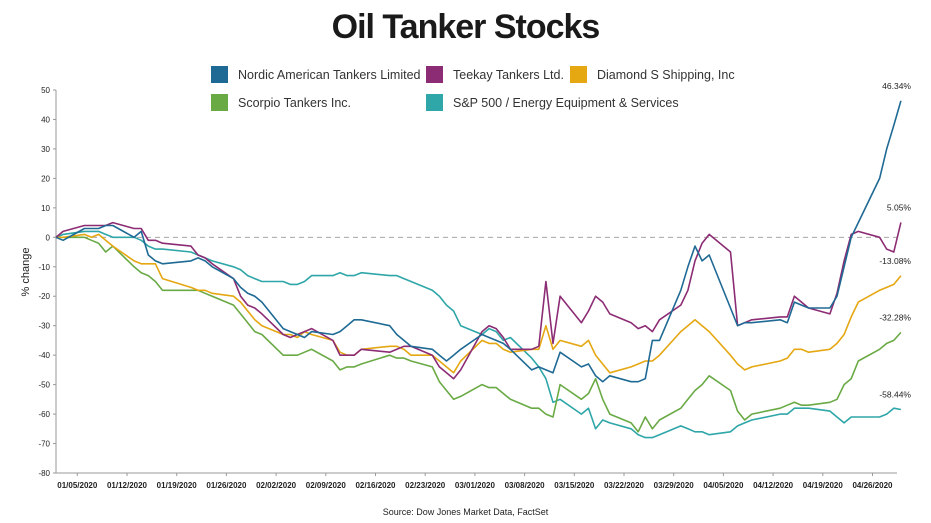  I want to click on y-tick-label: -40, so click(44, 355).